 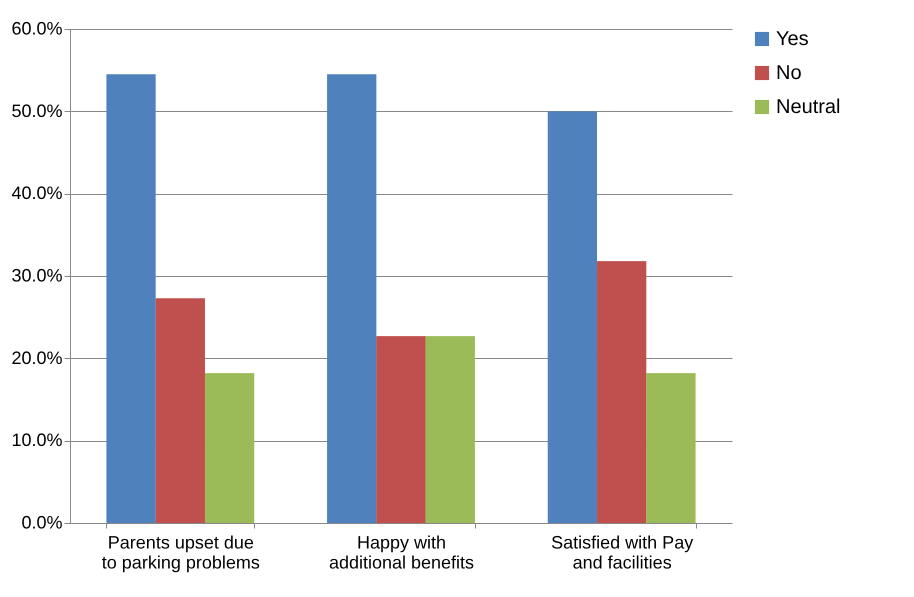 What do you see at coordinates (36, 28) in the screenshot?
I see `y-tick-label: 60.0%` at bounding box center [36, 28].